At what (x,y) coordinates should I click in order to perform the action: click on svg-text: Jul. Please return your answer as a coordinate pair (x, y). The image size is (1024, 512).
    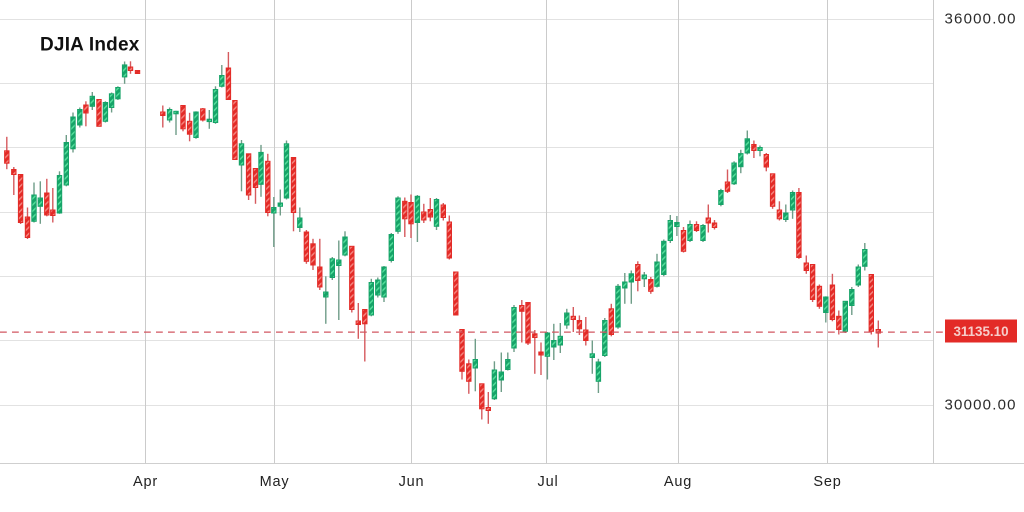
    Looking at the image, I should click on (548, 482).